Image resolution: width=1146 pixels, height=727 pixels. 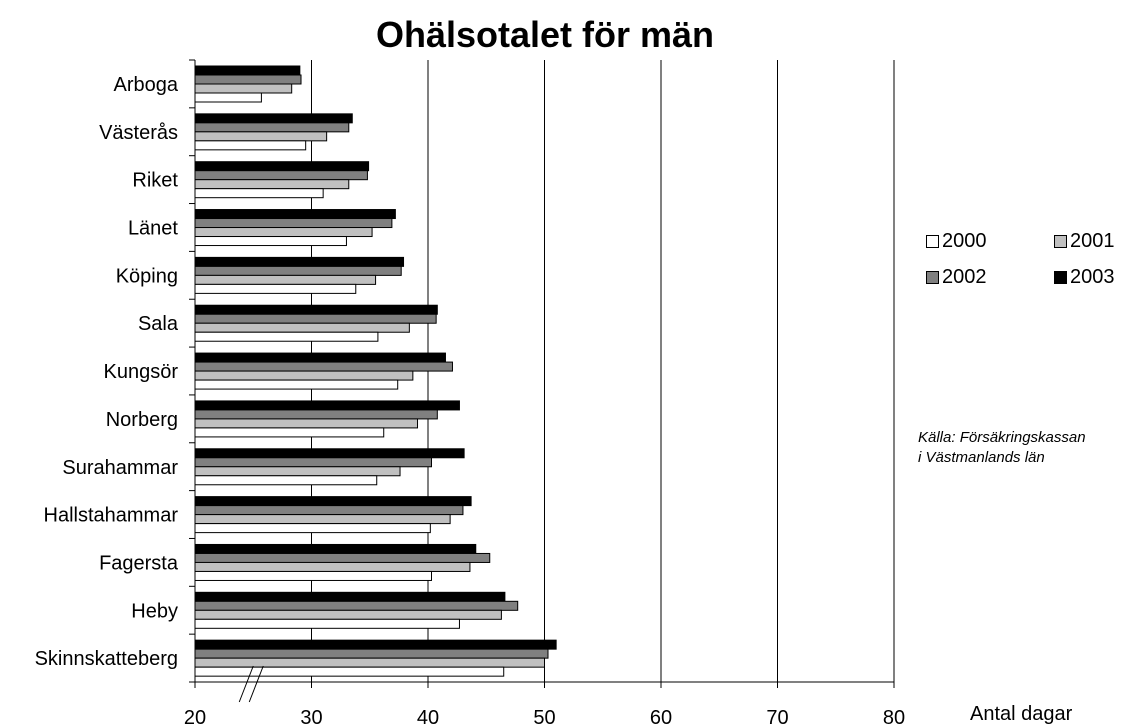 What do you see at coordinates (1092, 241) in the screenshot?
I see `legend-label-2001: 2001` at bounding box center [1092, 241].